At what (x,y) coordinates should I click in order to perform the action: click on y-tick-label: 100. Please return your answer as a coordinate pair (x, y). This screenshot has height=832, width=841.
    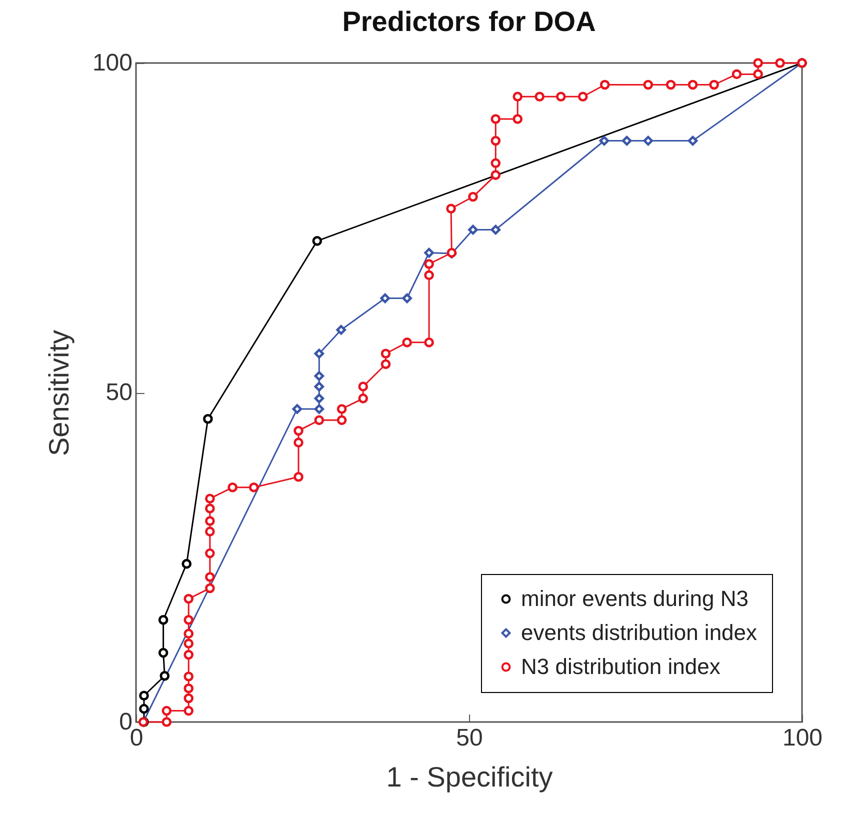
    Looking at the image, I should click on (112, 63).